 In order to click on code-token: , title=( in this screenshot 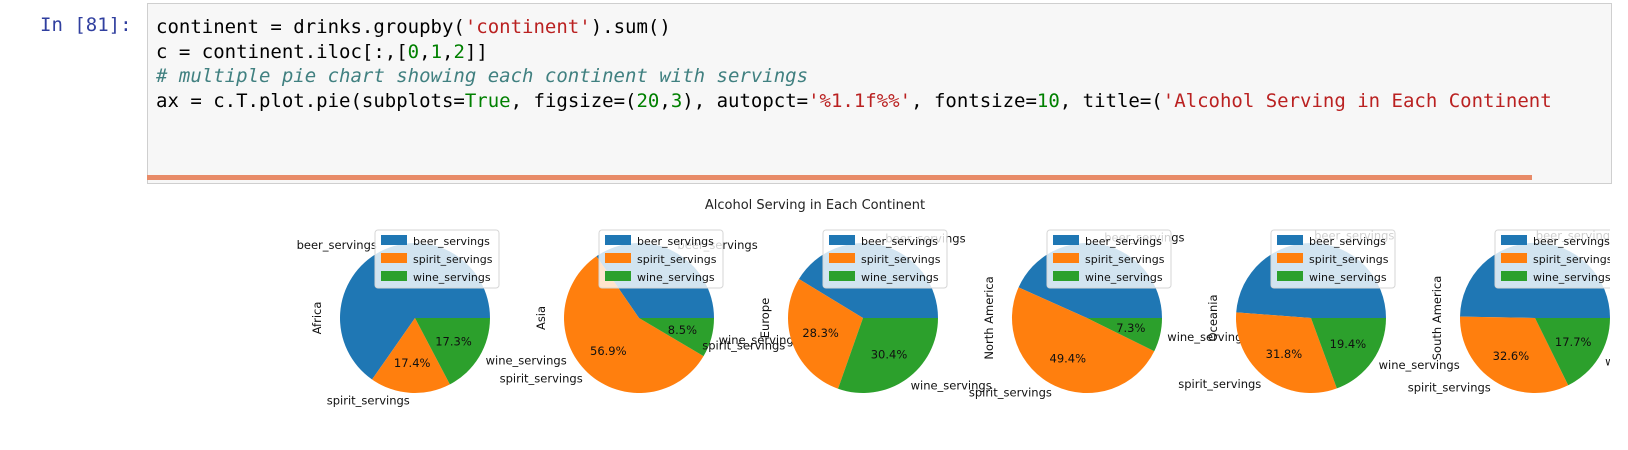, I will do `click(1111, 100)`.